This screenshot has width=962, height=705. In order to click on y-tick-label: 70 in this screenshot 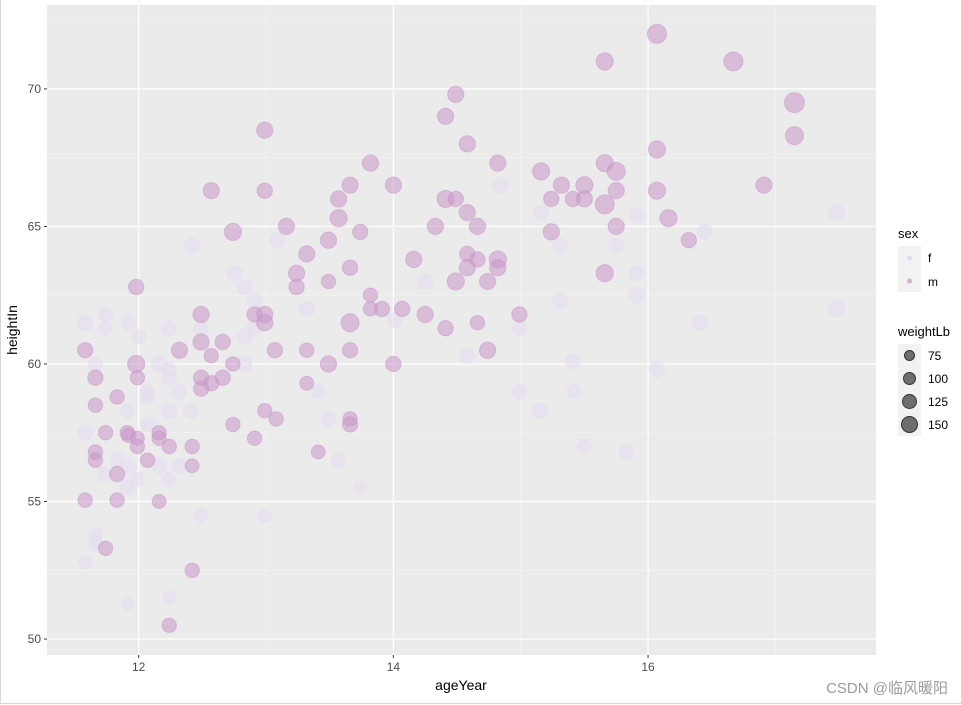, I will do `click(35, 89)`.